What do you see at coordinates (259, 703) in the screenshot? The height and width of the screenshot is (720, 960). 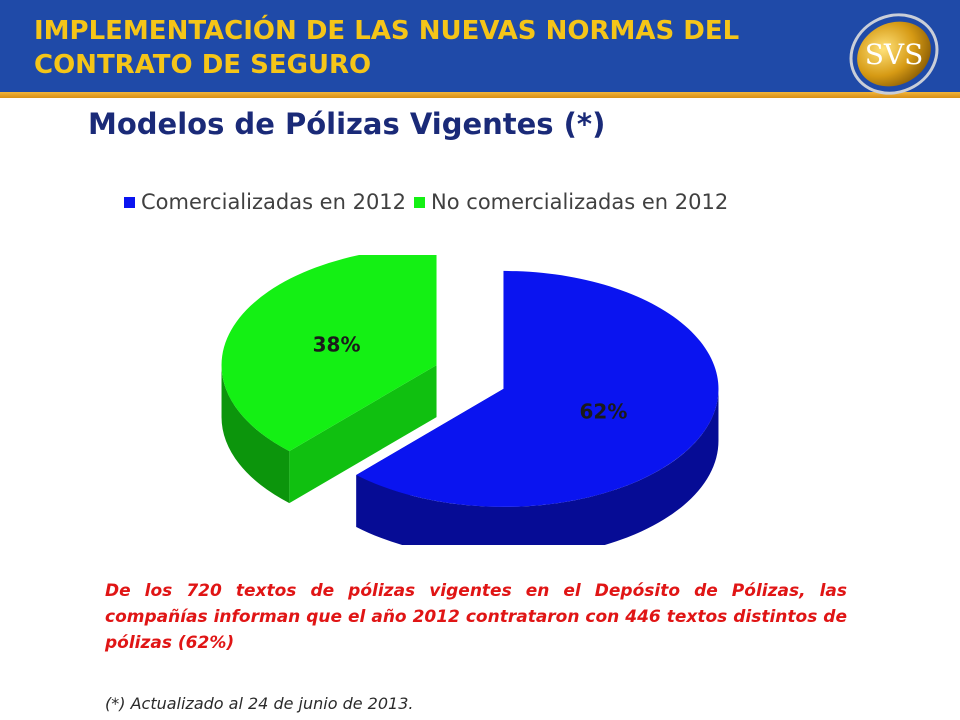 I see `update-footnote: (*) Actualizado al 24 de junio de 2013.` at bounding box center [259, 703].